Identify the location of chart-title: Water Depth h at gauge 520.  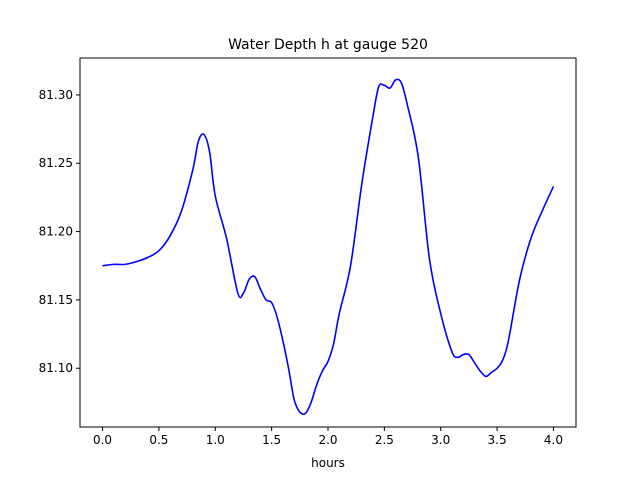
(328, 45).